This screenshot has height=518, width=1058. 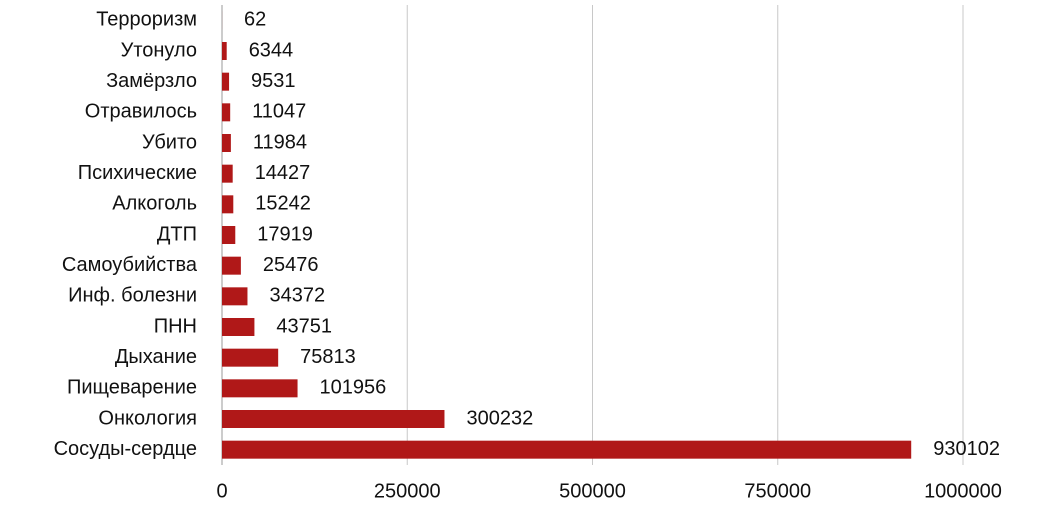 I want to click on y-tick-label: Психические, so click(x=137, y=173).